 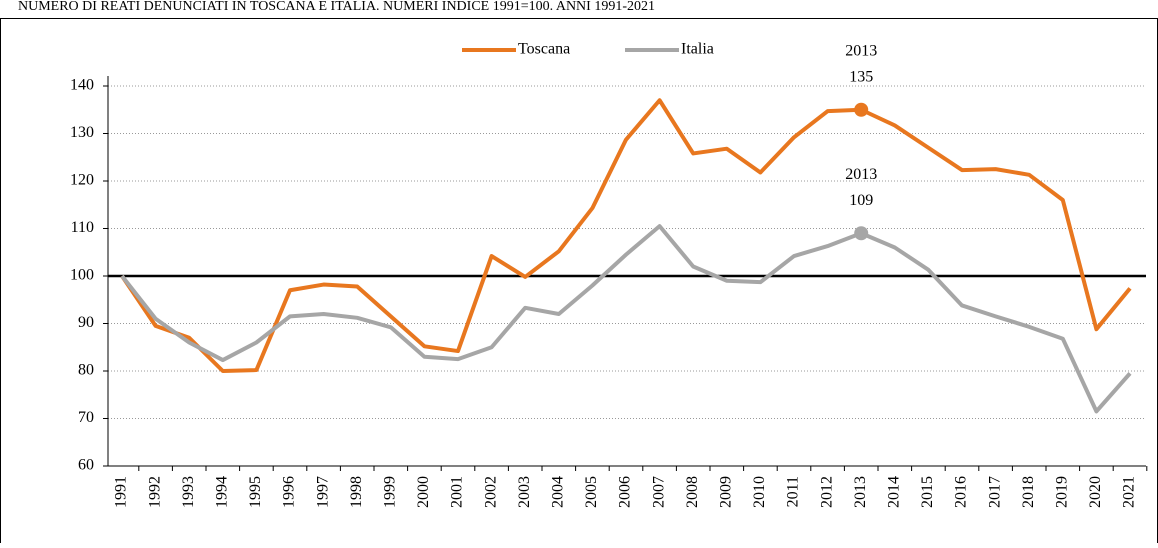 I want to click on x-tick-label: 1993, so click(x=188, y=492).